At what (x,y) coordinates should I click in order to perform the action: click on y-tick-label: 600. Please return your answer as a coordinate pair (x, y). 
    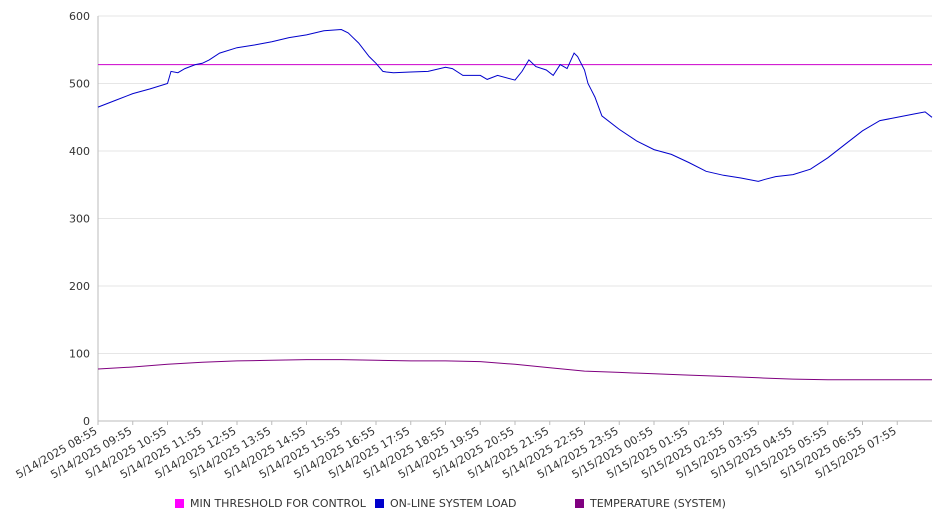
    Looking at the image, I should click on (79, 16).